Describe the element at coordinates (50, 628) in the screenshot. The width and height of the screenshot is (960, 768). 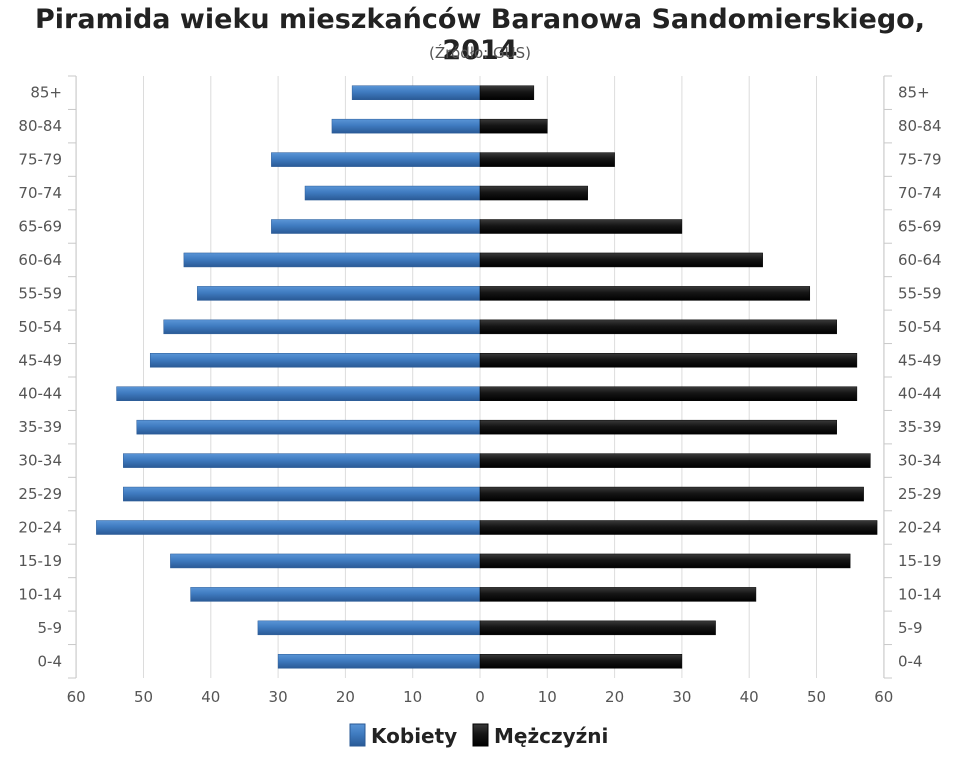
I see `y-tick-label-left: 5-9` at that location.